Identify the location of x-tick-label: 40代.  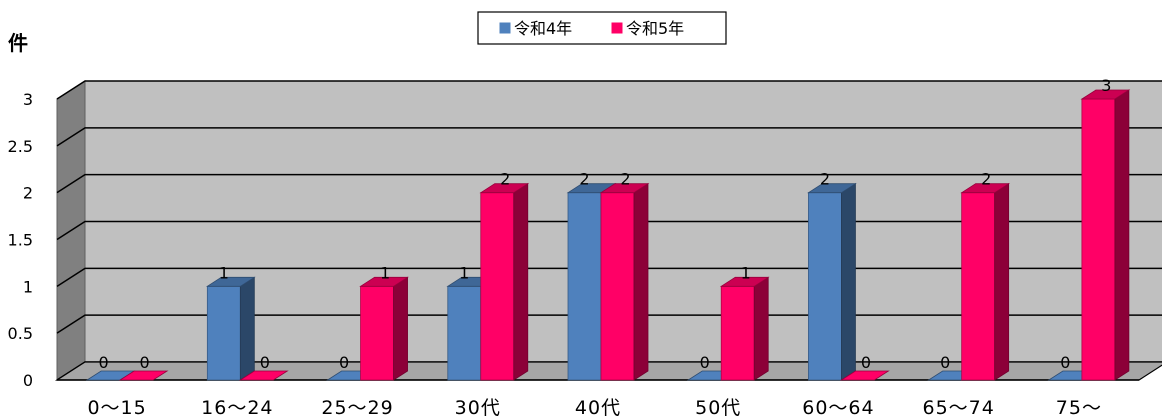
(598, 408).